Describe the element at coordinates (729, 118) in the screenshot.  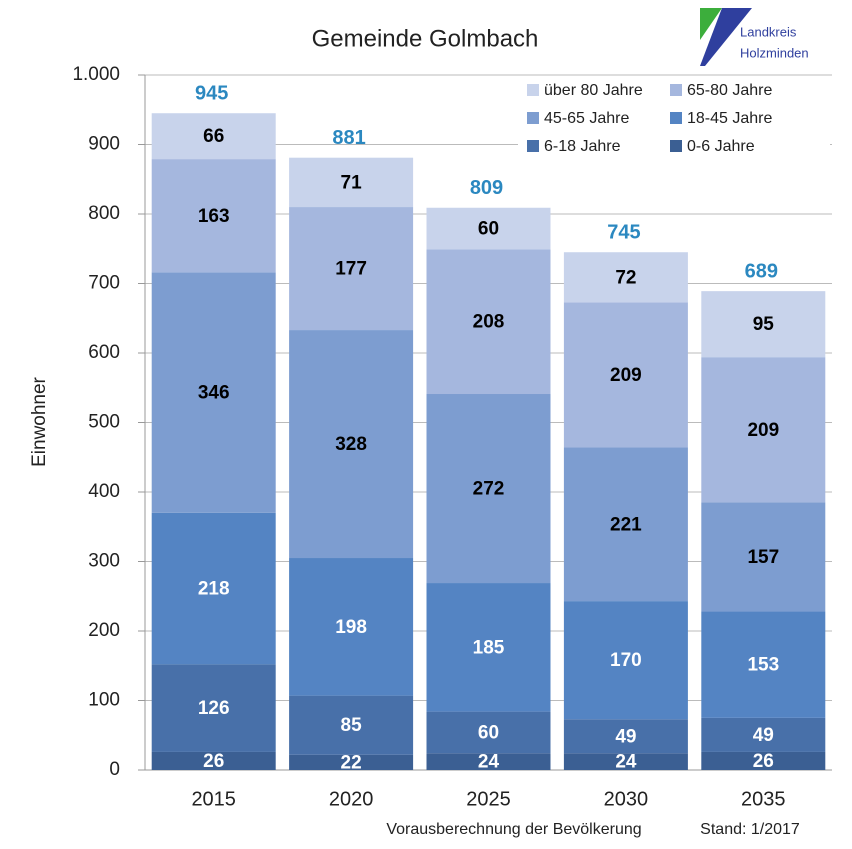
I see `legend-label: 18-45 Jahre` at that location.